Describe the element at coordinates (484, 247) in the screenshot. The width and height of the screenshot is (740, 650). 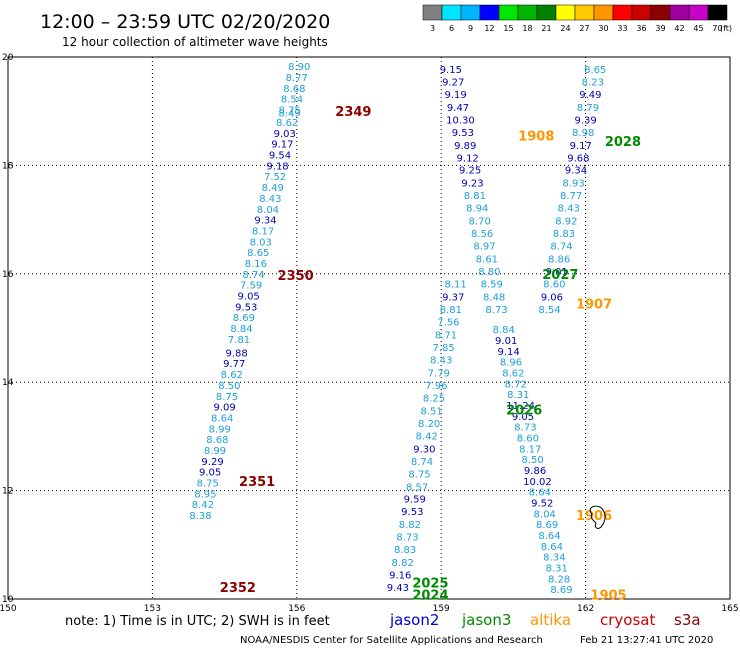
I see `data-point-label: 8.97` at that location.